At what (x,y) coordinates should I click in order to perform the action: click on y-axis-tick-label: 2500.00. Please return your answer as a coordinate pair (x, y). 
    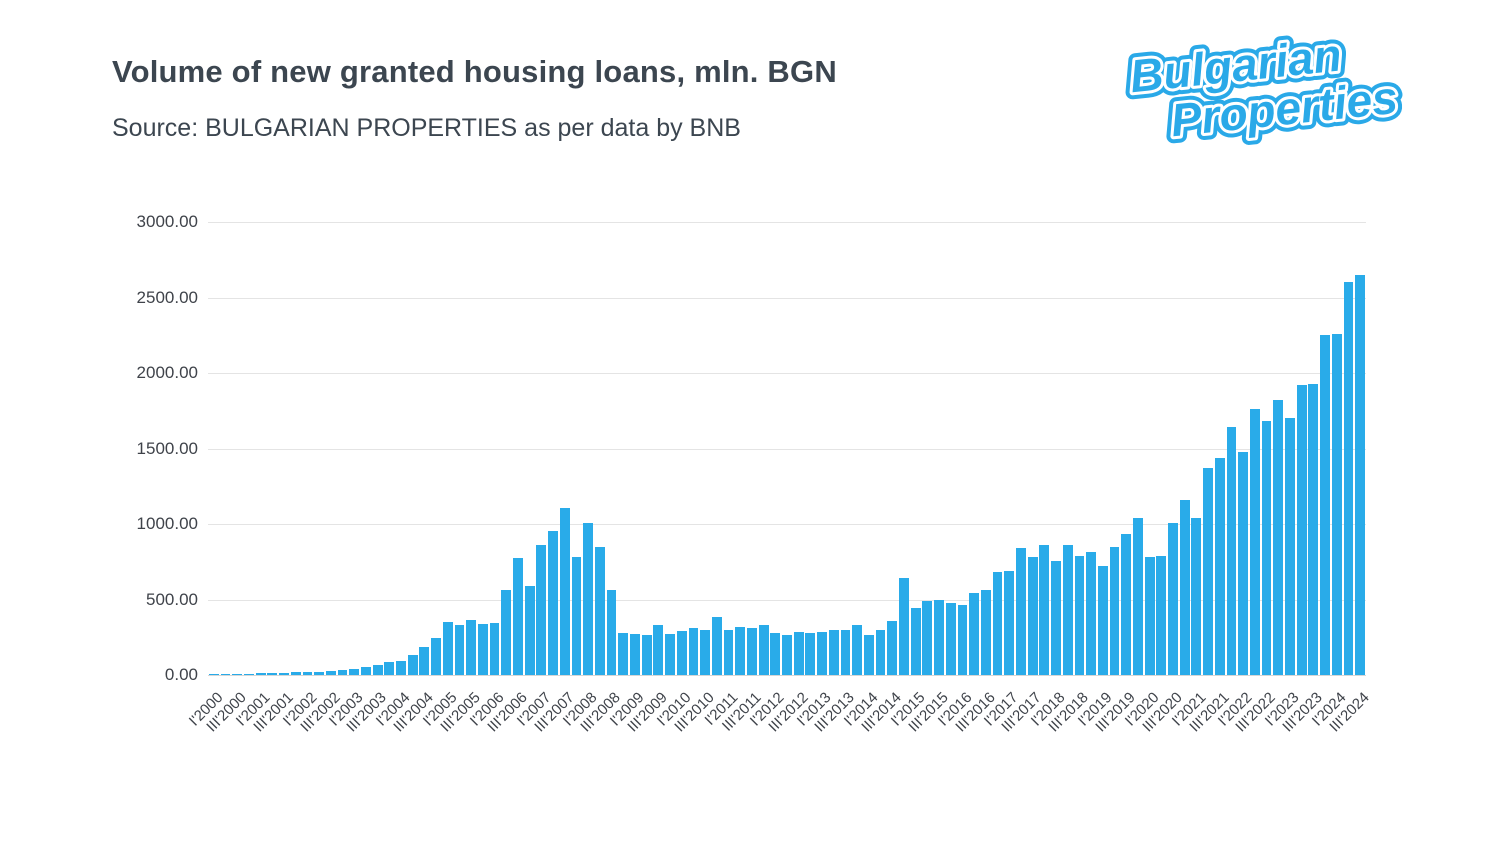
    Looking at the image, I should click on (167, 297).